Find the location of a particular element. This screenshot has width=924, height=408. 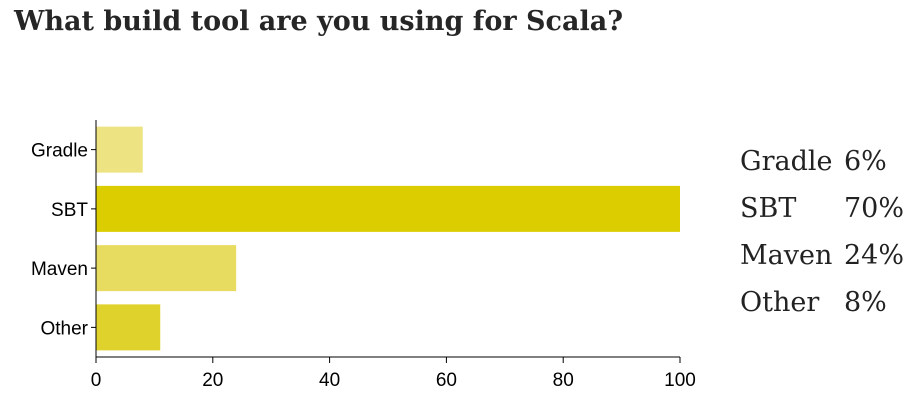

legend: Gradle 6% SBT 70% Maven 24% Other 8% is located at coordinates (822, 232).